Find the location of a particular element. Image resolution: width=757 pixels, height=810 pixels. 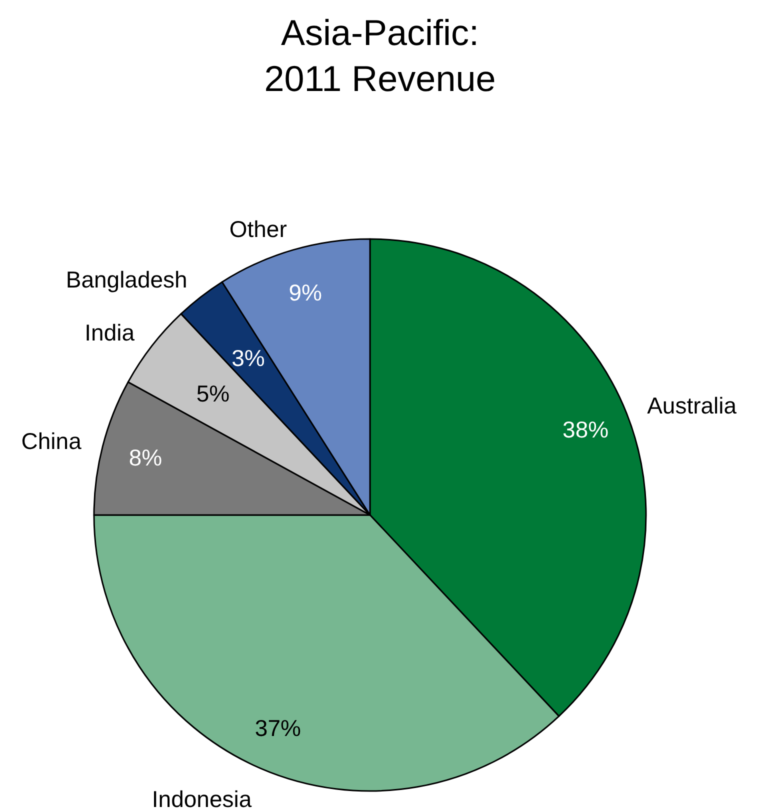

data-label: 5% is located at coordinates (213, 393).